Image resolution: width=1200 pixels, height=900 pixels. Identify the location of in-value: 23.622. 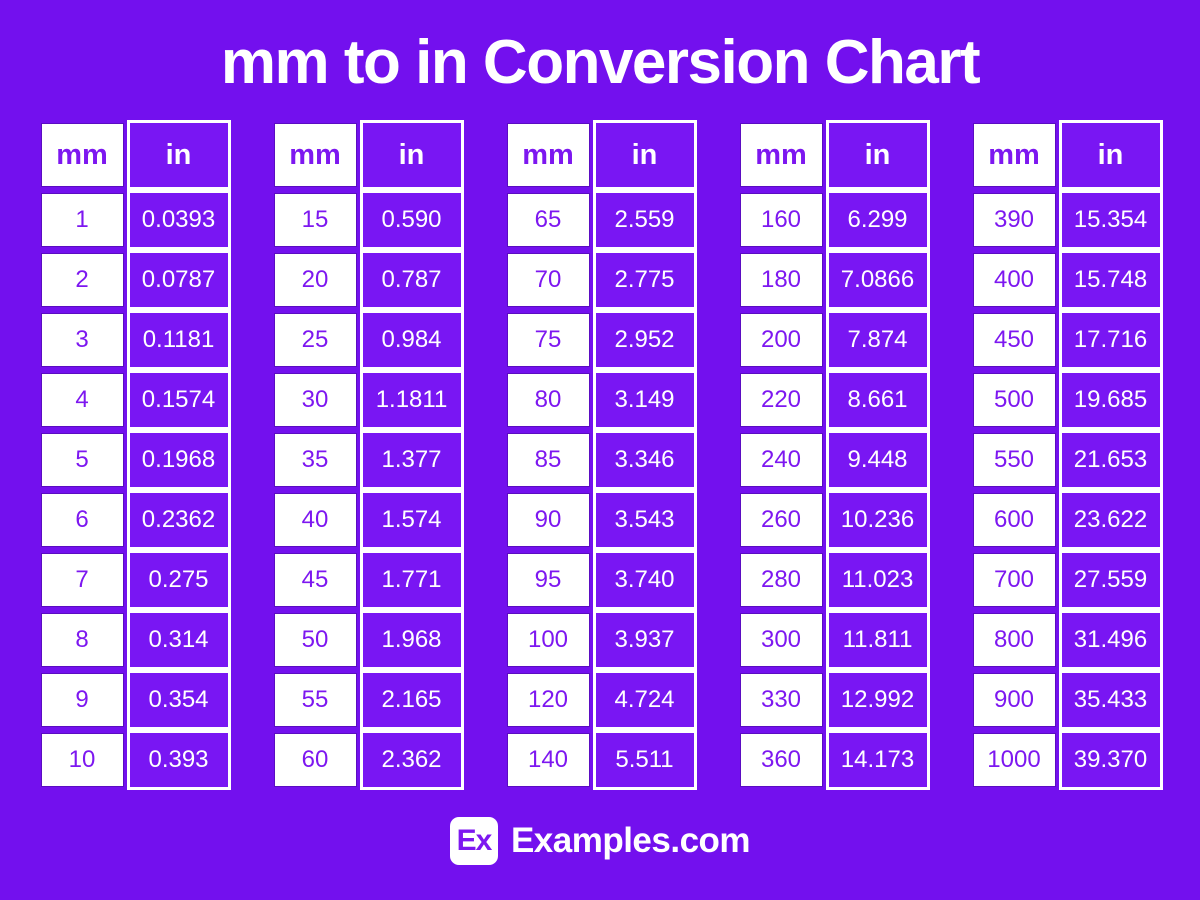
(1110, 520).